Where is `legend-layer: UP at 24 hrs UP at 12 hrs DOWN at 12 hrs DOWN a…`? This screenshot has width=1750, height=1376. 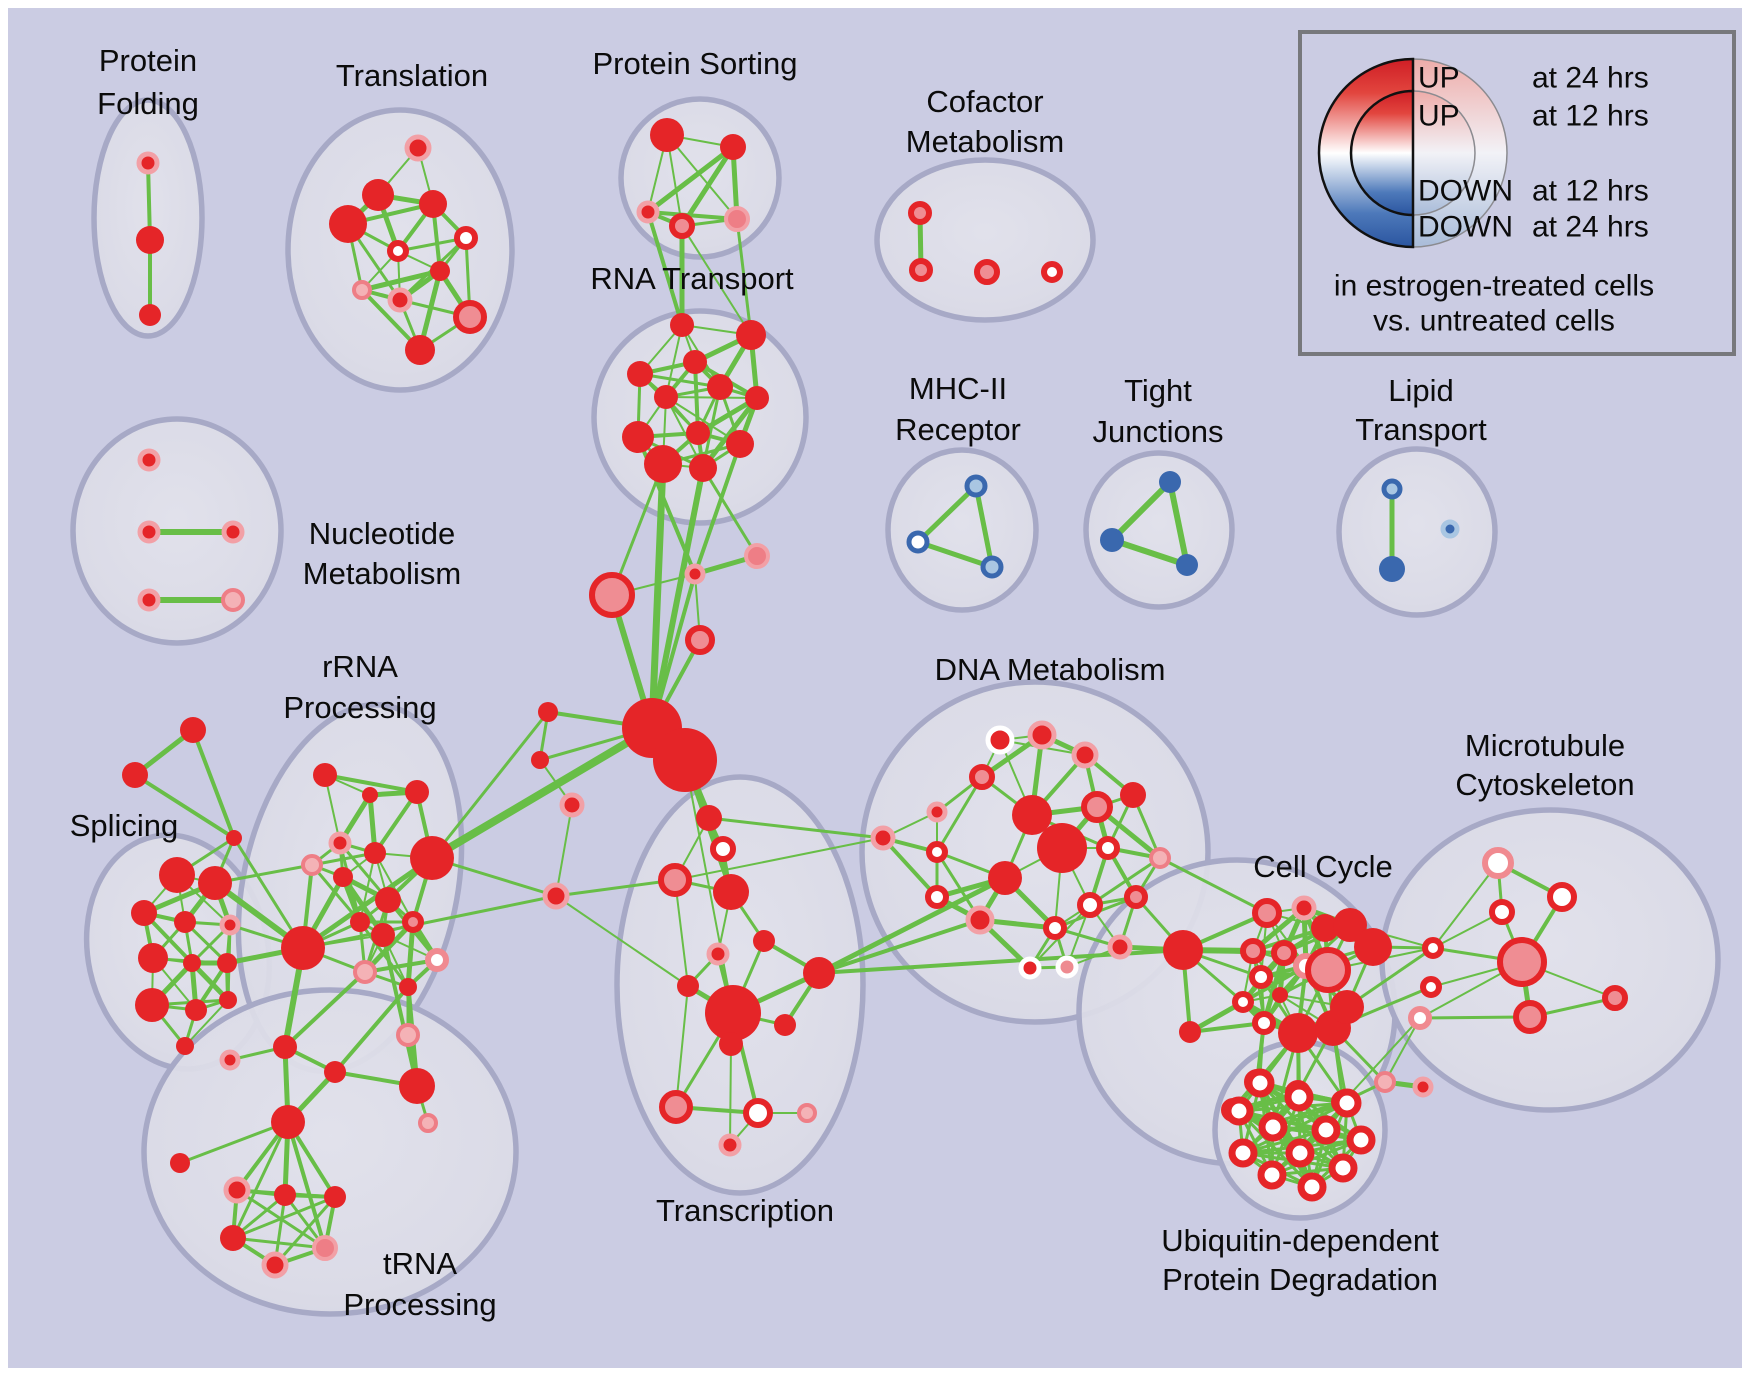 legend-layer: UP at 24 hrs UP at 12 hrs DOWN at 12 hrs DOWN a… is located at coordinates (1517, 193).